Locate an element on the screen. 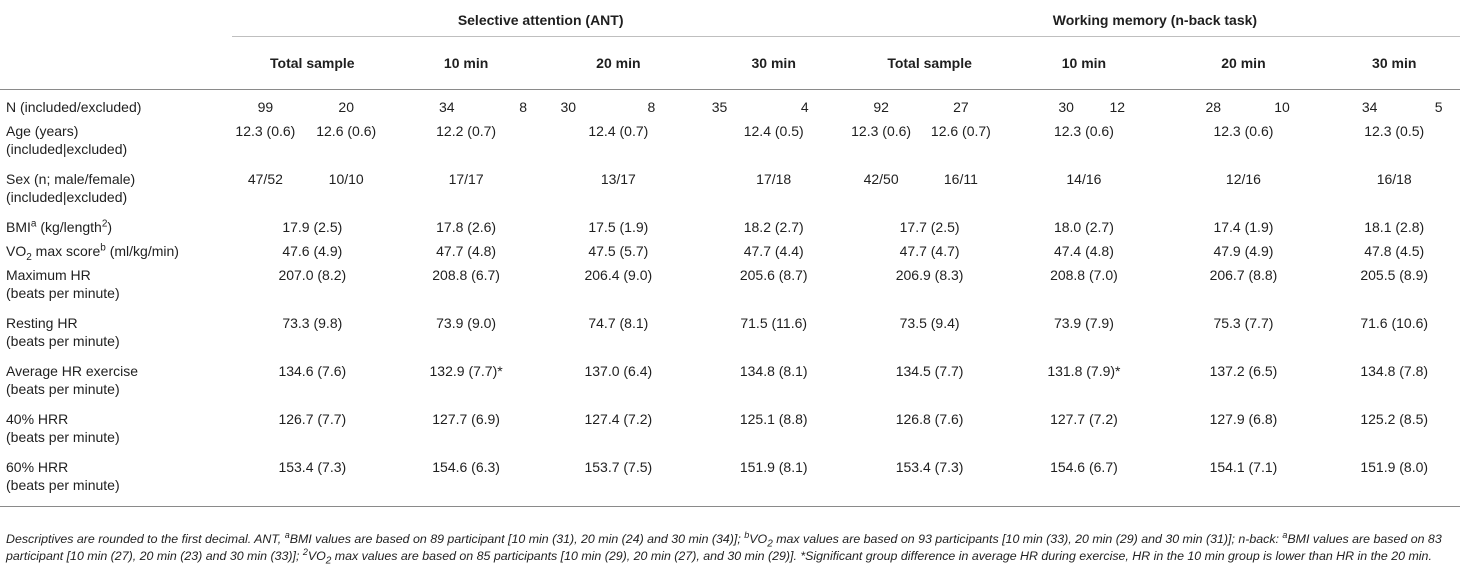 This screenshot has height=583, width=1460. table-cell: 207.0 (8.2) is located at coordinates (312, 275).